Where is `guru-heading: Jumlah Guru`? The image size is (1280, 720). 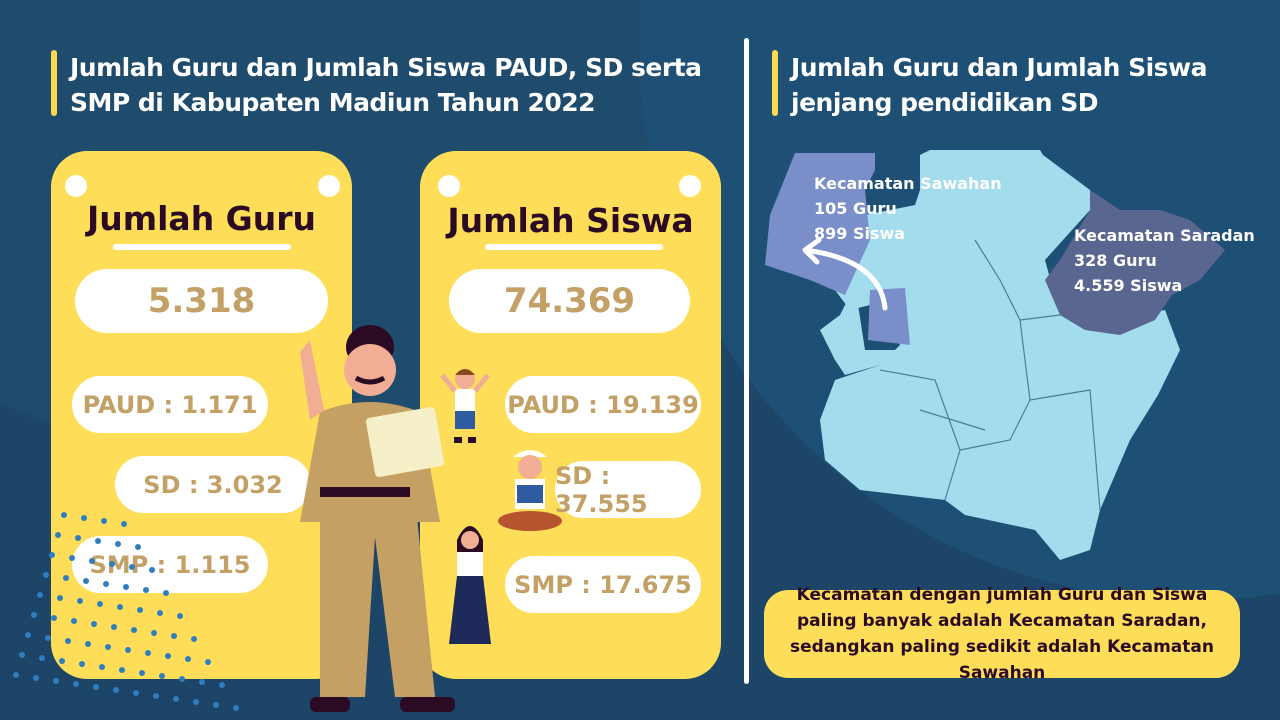
guru-heading: Jumlah Guru is located at coordinates (201, 218).